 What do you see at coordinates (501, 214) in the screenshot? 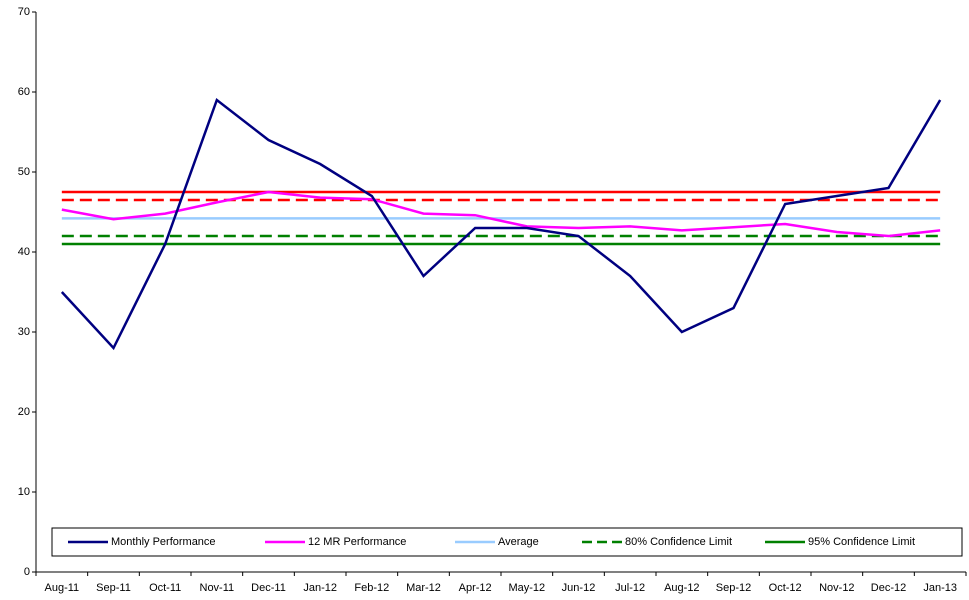
I see `series-line` at bounding box center [501, 214].